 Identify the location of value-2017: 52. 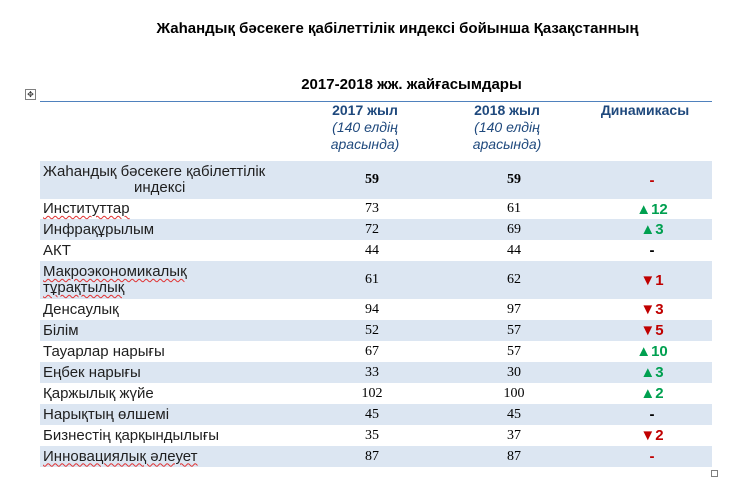
(372, 330).